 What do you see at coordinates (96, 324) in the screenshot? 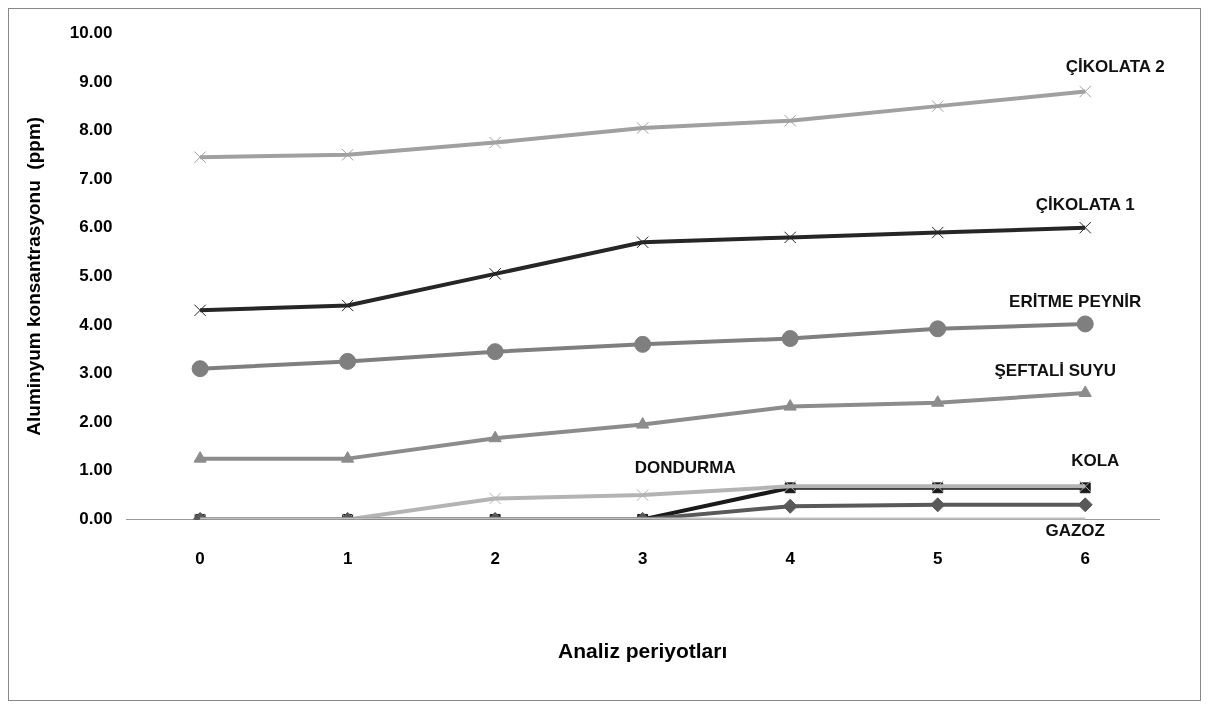
I see `y-tick-label: 4.00` at bounding box center [96, 324].